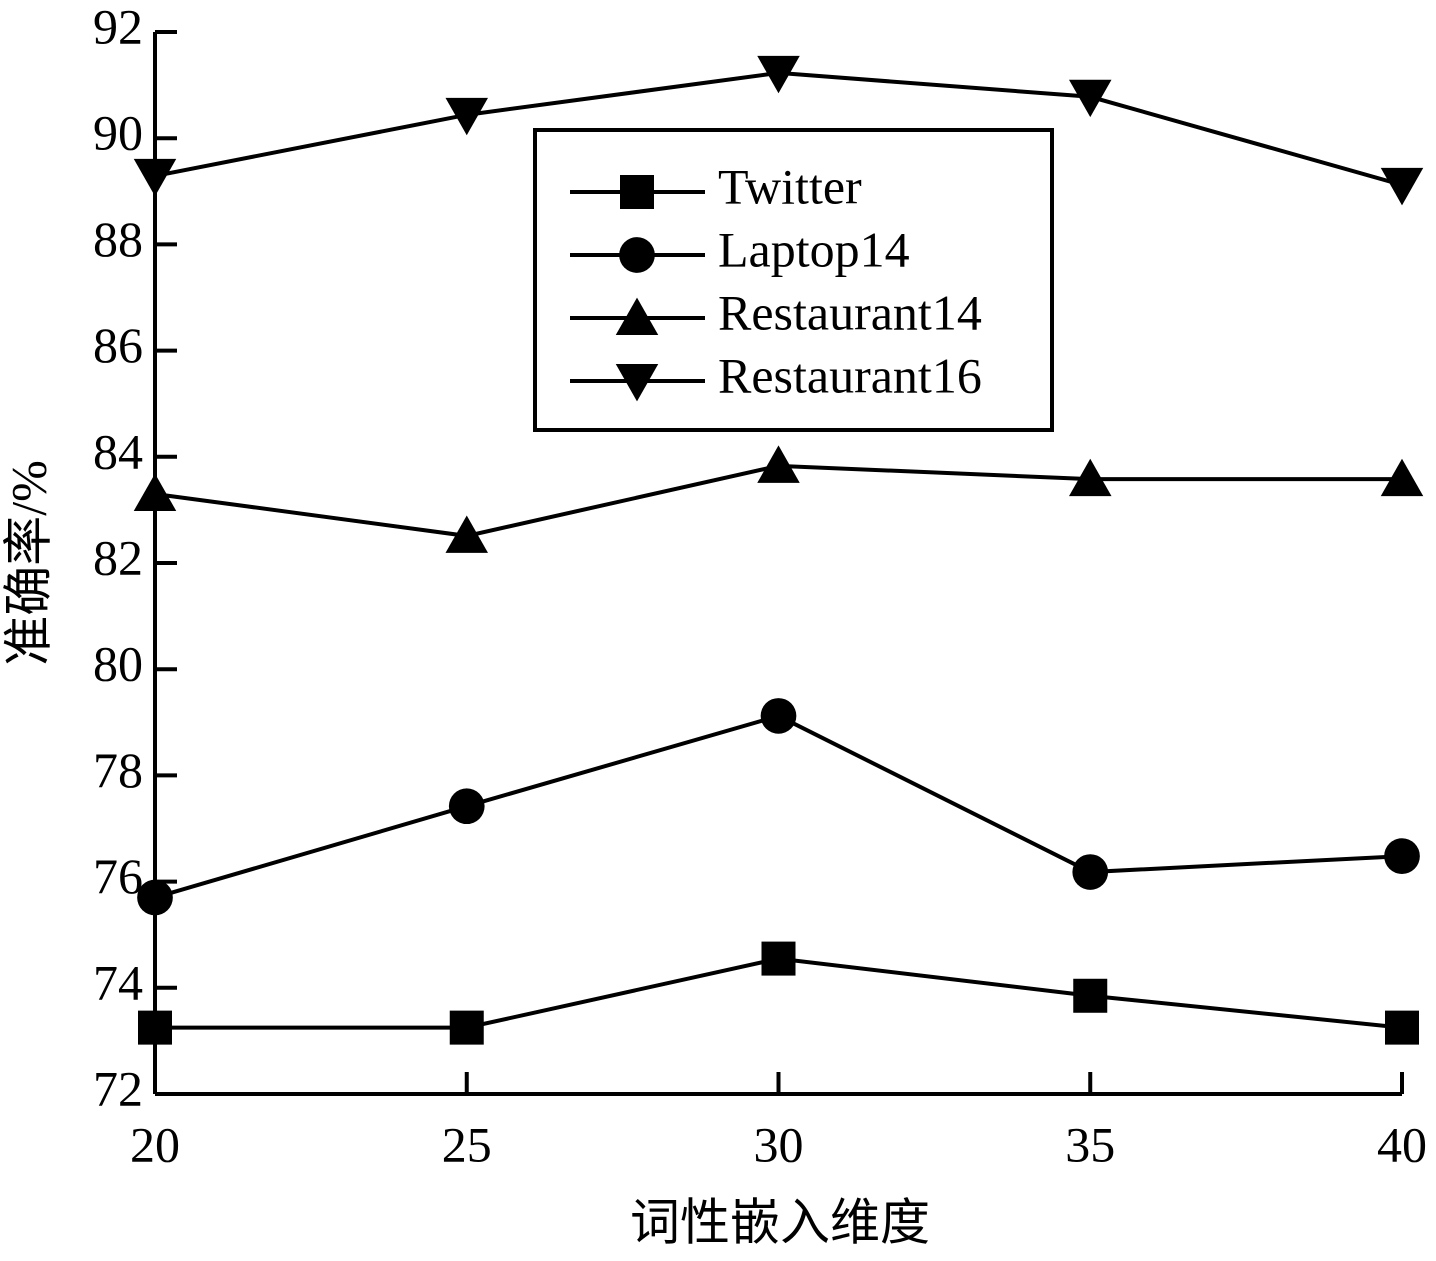 This screenshot has width=1436, height=1261. What do you see at coordinates (118, 239) in the screenshot?
I see `y-tick-label: 88` at bounding box center [118, 239].